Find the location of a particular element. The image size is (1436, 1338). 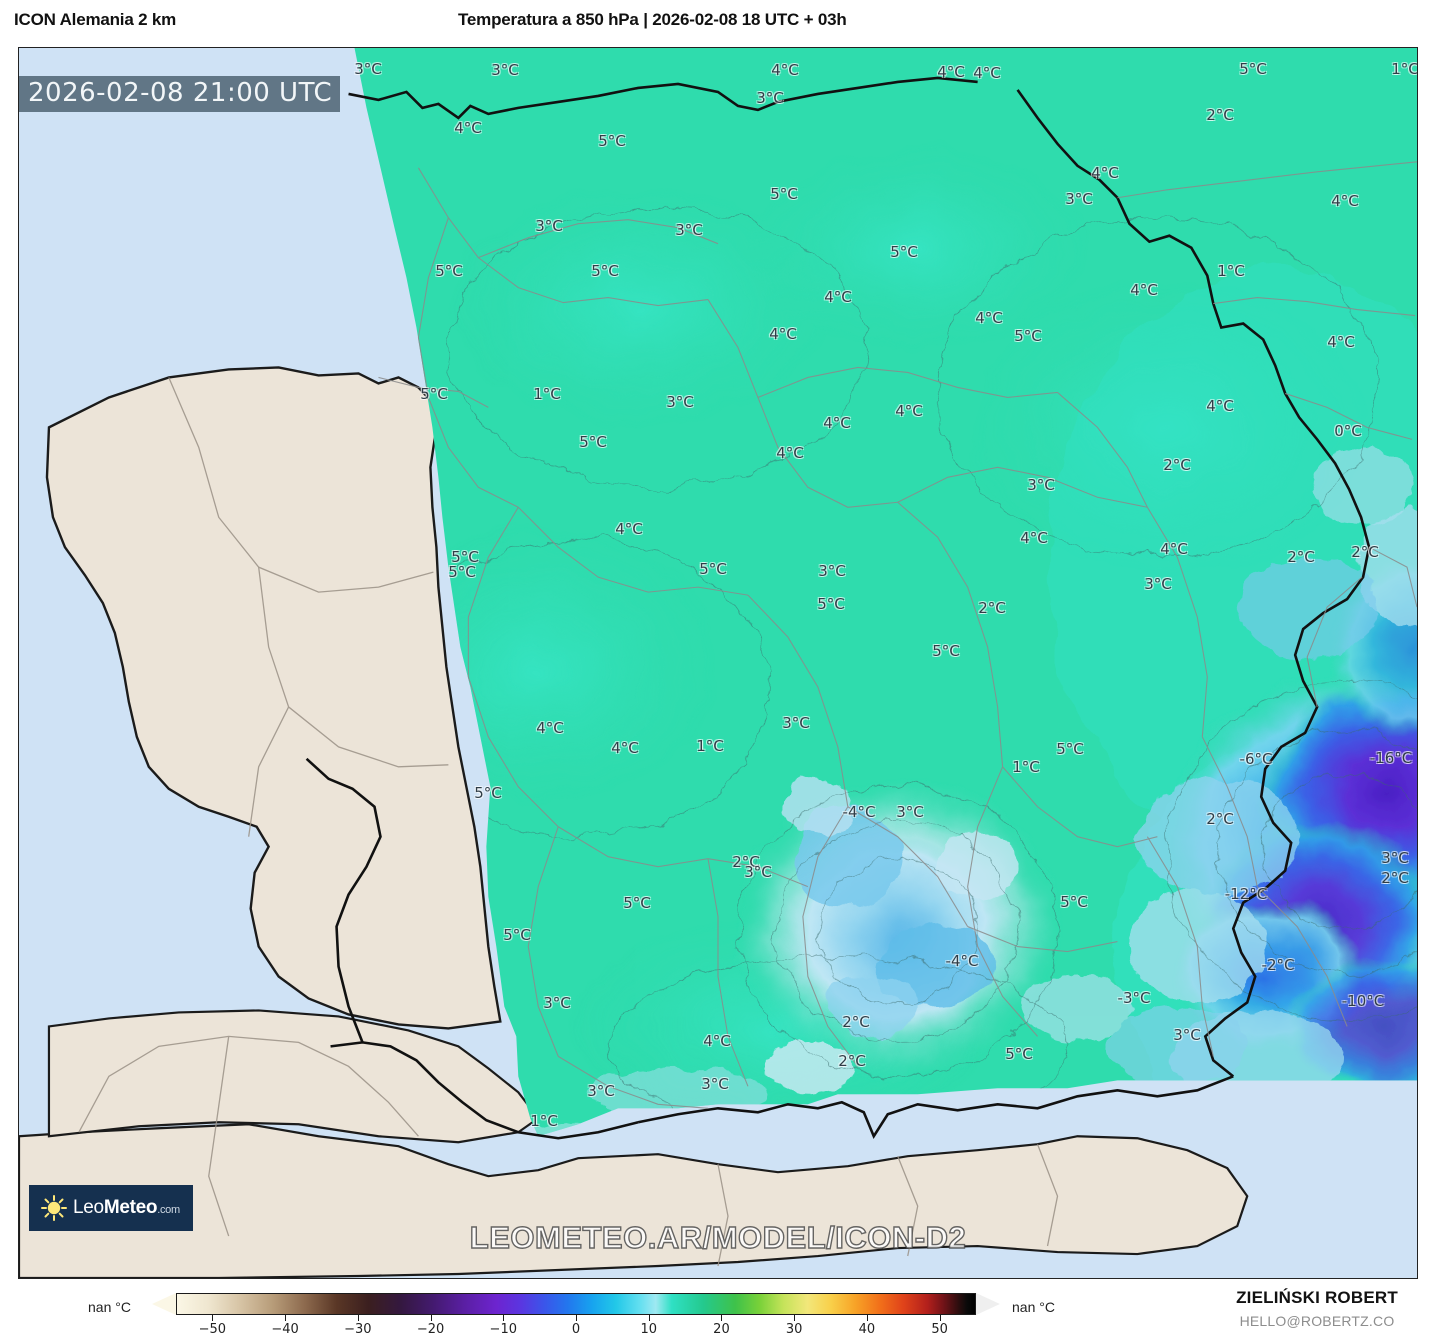

colorbar-tick-label: 40 is located at coordinates (867, 1329).